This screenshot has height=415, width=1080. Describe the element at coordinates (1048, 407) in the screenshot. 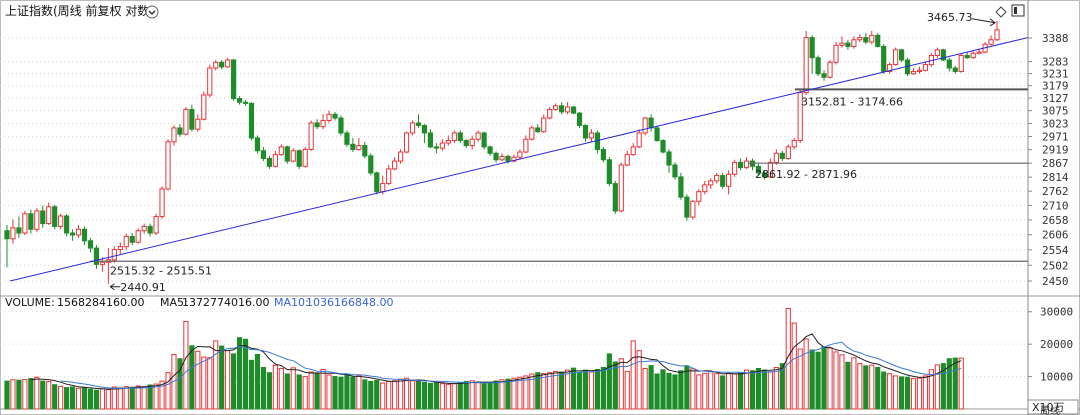

I see `volume-unit-label: X10万` at that location.